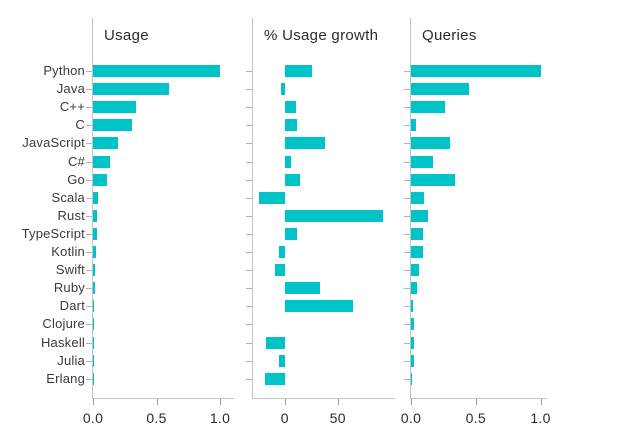 The image size is (636, 443). What do you see at coordinates (475, 418) in the screenshot?
I see `x-tick-label-queries-0-5: 0.5` at bounding box center [475, 418].